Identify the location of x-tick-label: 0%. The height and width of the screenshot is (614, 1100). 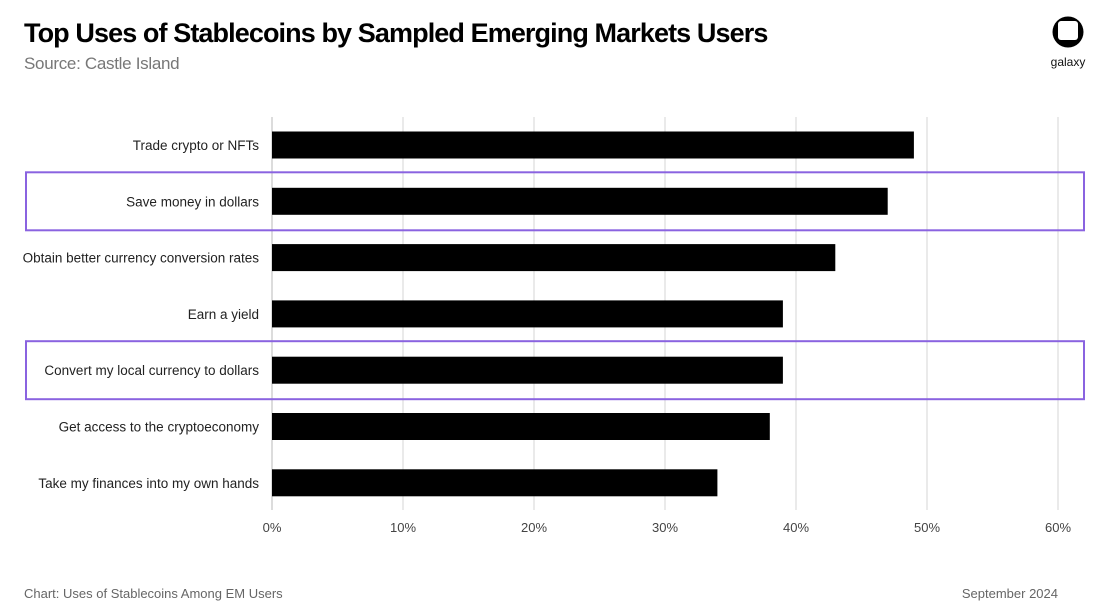
(272, 527).